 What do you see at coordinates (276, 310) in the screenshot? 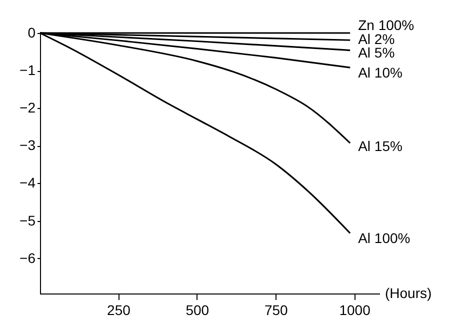
I see `x-tick-label: 750` at bounding box center [276, 310].